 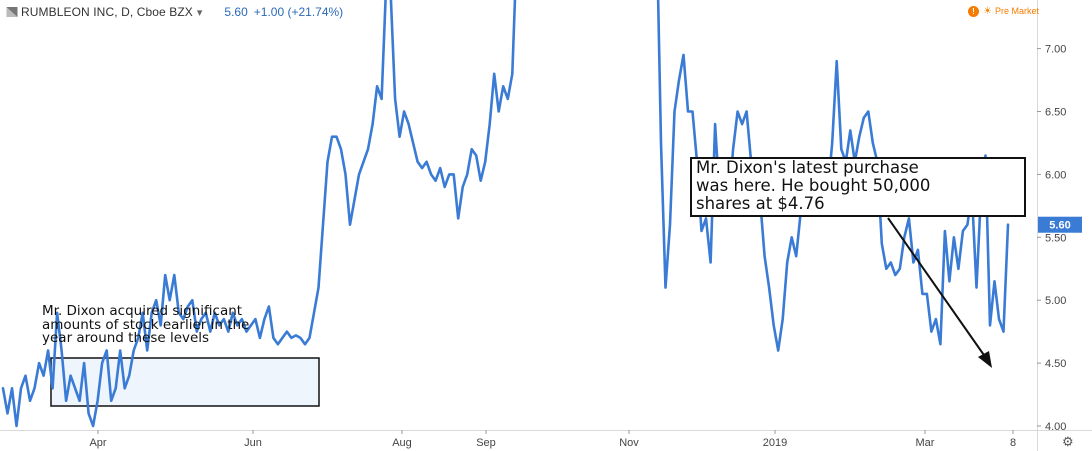 I want to click on annotation-arrowhead, so click(x=985, y=359).